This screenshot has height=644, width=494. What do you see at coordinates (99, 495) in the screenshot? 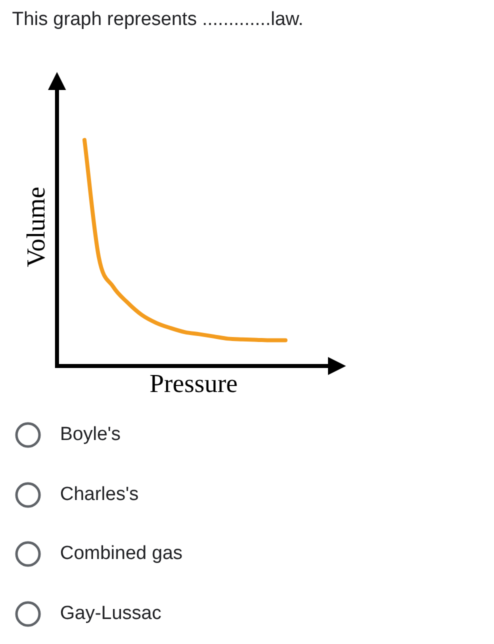
I see `text: Charles's` at bounding box center [99, 495].